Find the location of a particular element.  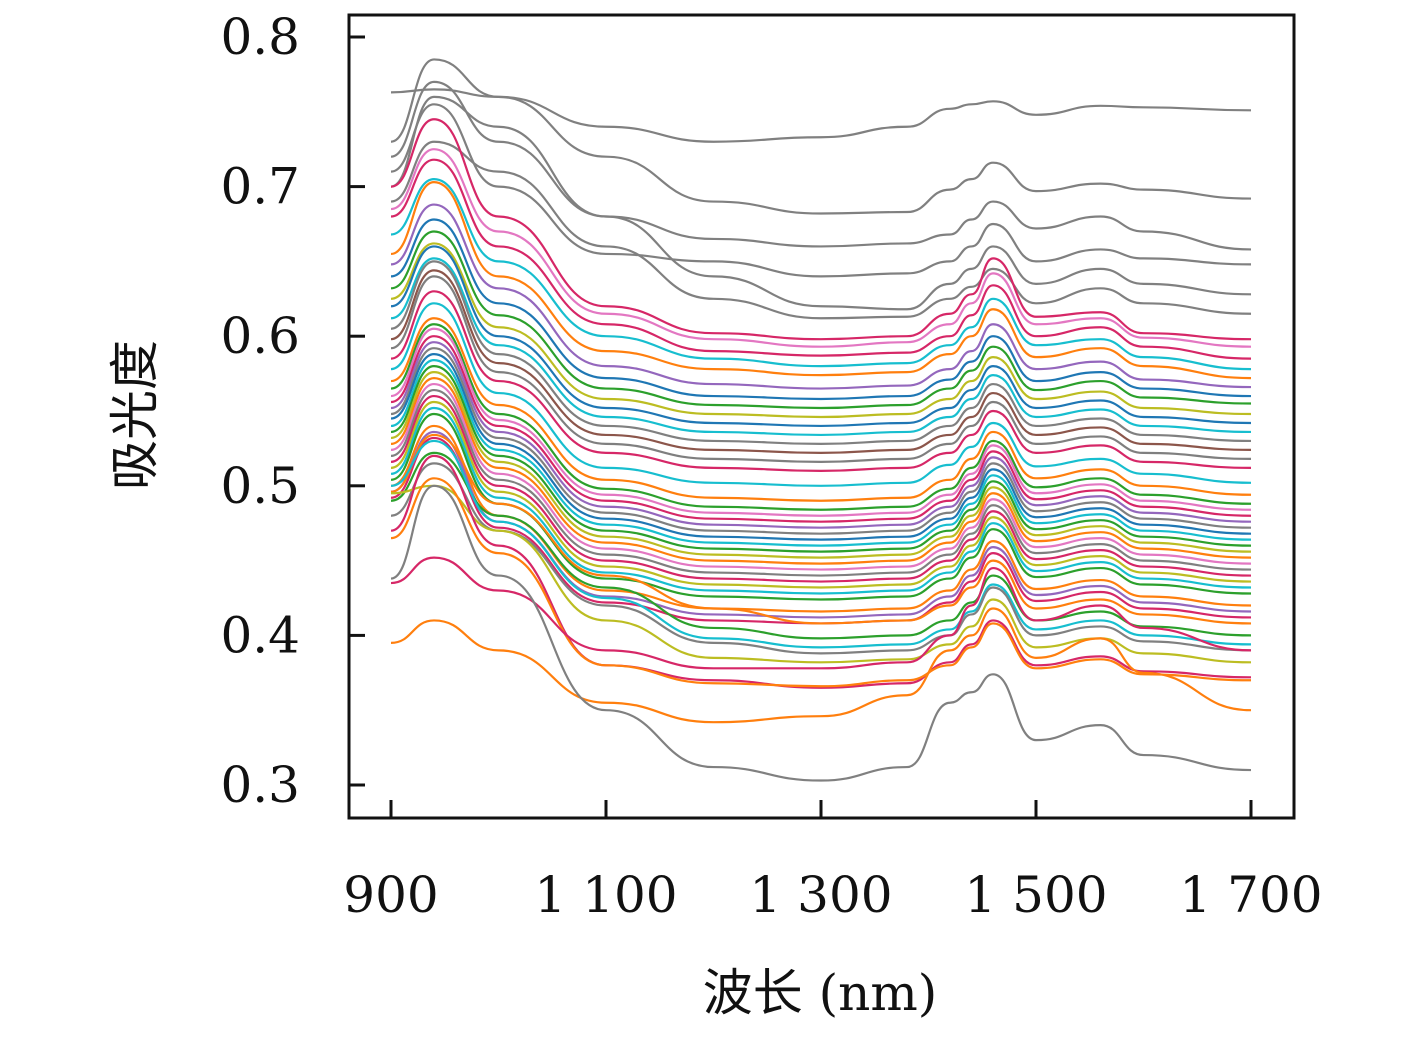

y-tick-label-2: 0.4 is located at coordinates (260, 635).